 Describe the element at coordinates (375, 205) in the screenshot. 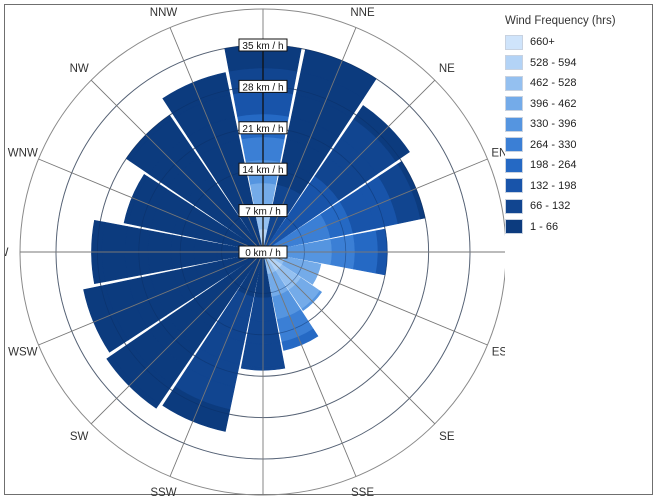

I see `spoke-ene` at that location.